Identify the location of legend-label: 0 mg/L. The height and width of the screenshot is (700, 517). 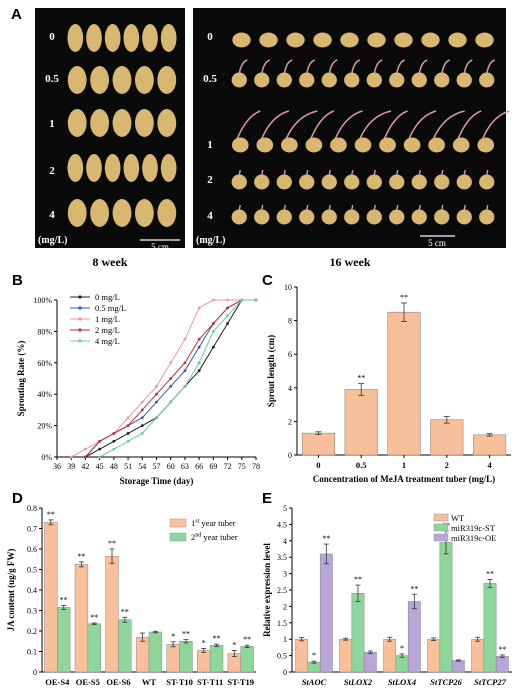
(107, 297).